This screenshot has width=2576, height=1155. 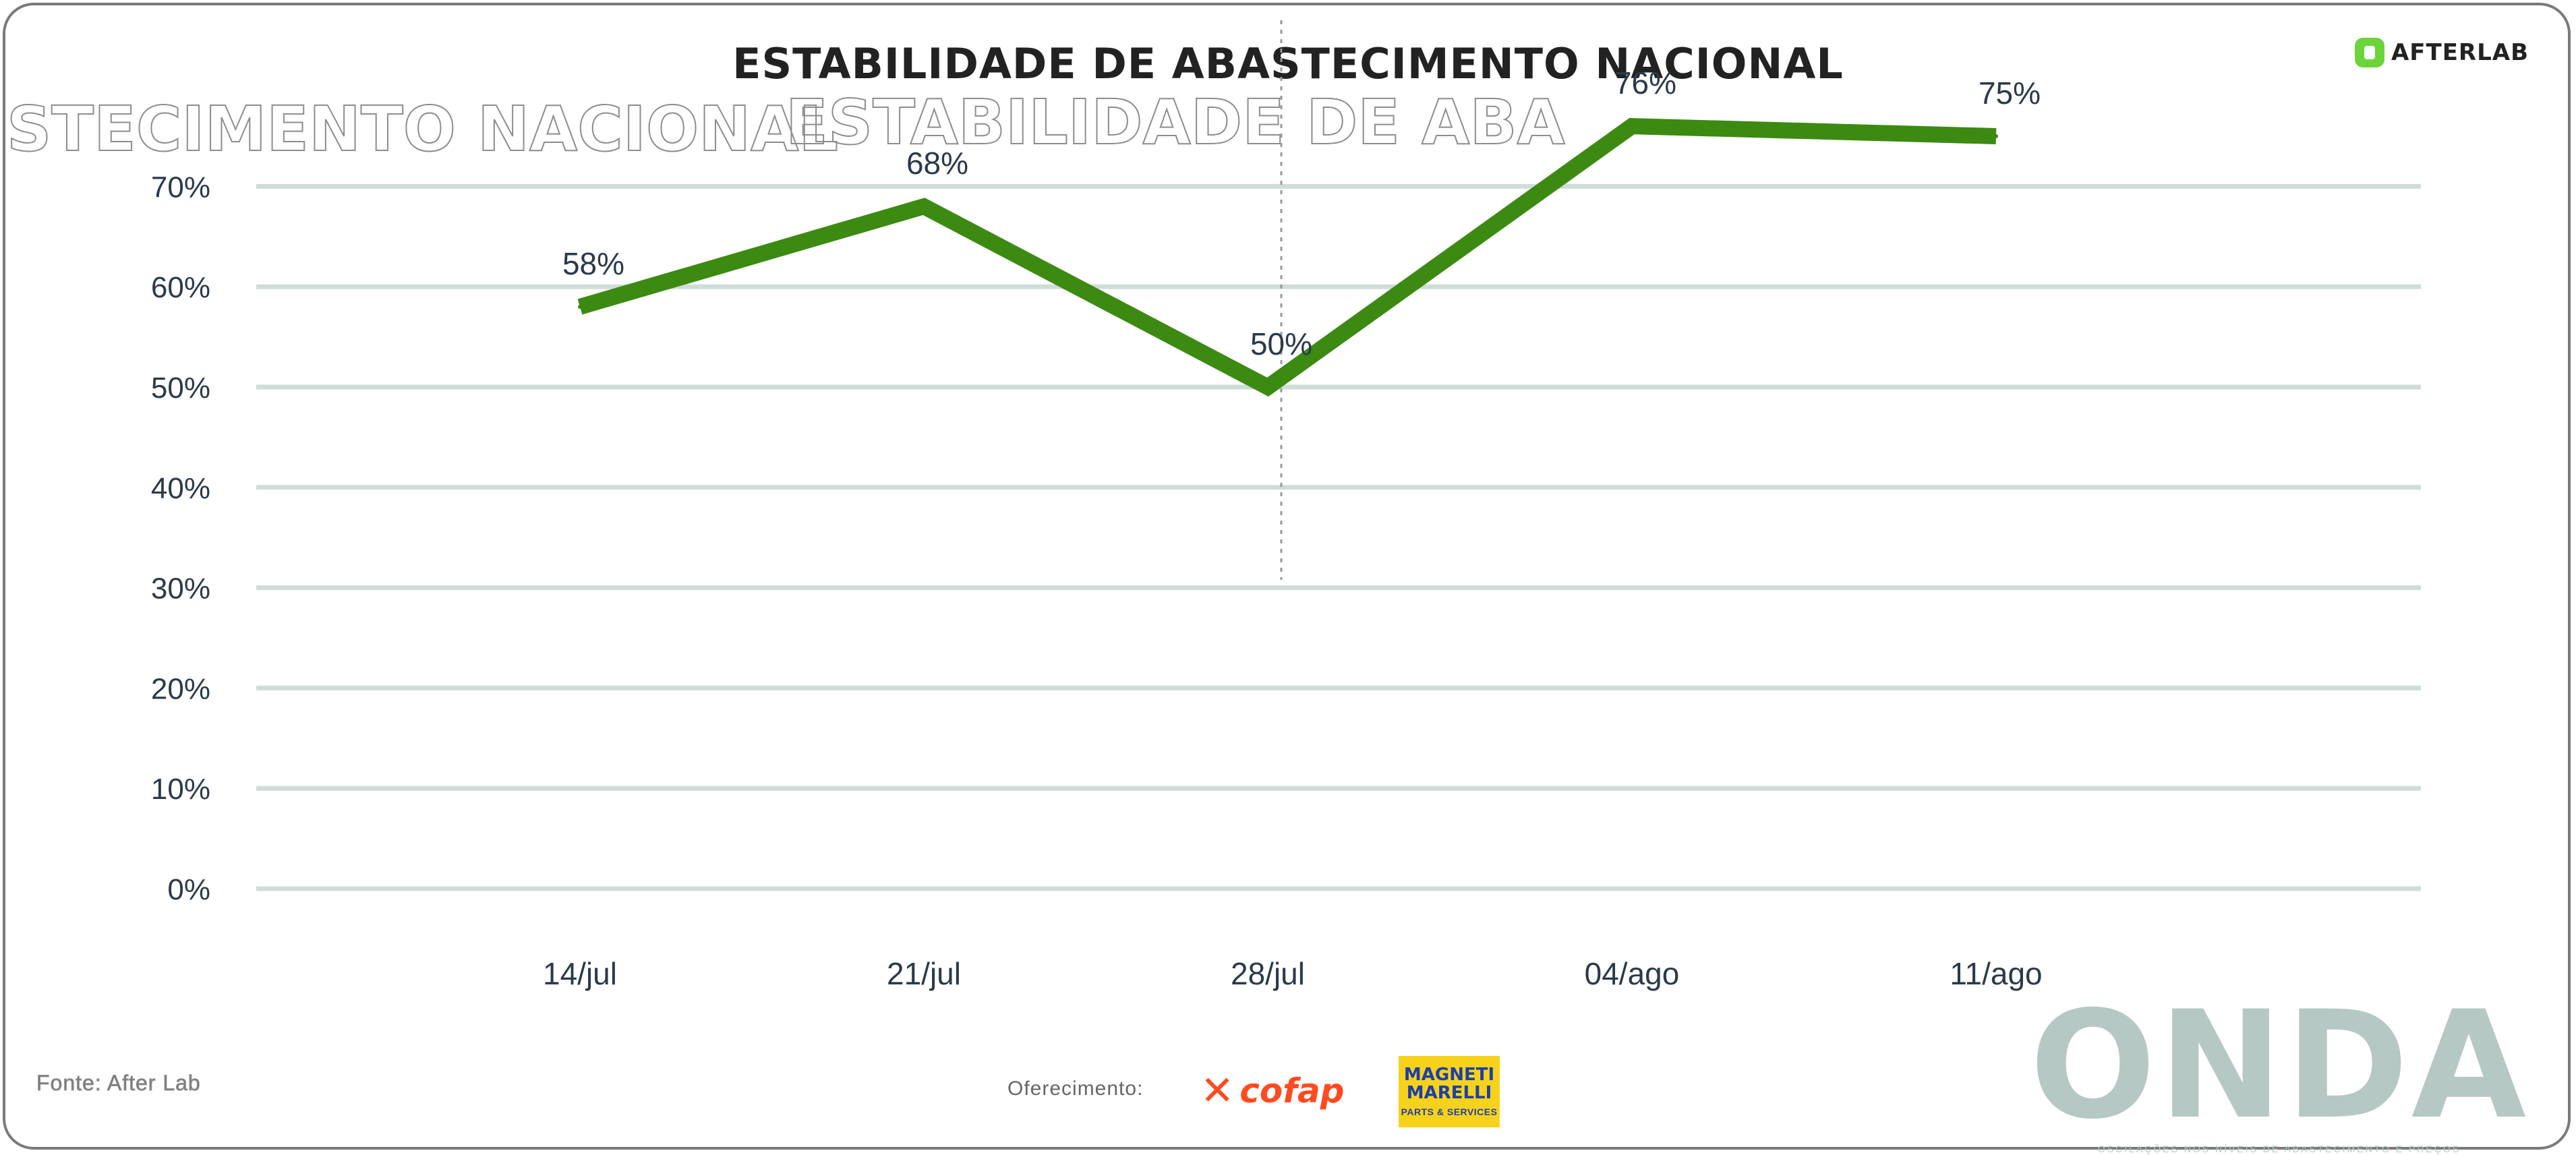 I want to click on magneti-marelli-logo: MAGNETI MARELLI PARTS & SERVICES, so click(x=1449, y=1091).